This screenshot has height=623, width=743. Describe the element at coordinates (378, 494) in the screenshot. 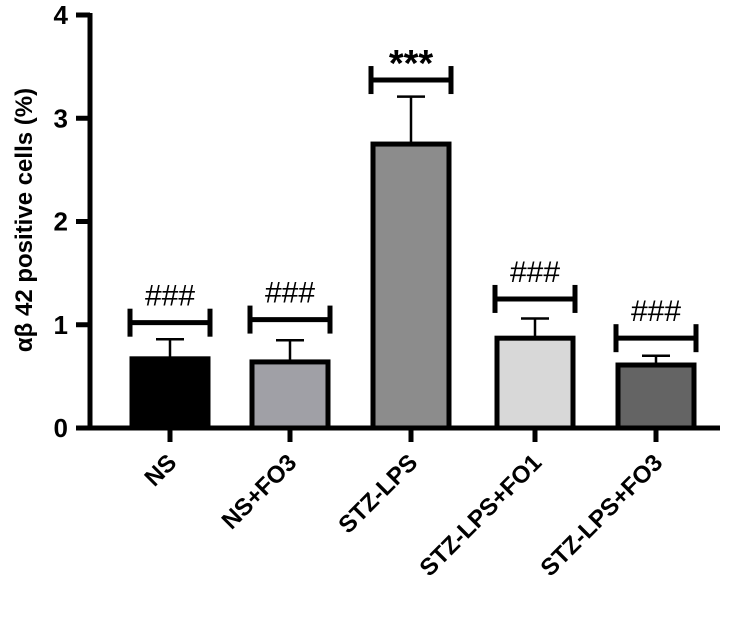

I see `x-tick-label-stz-lps: STZ-LPS` at that location.